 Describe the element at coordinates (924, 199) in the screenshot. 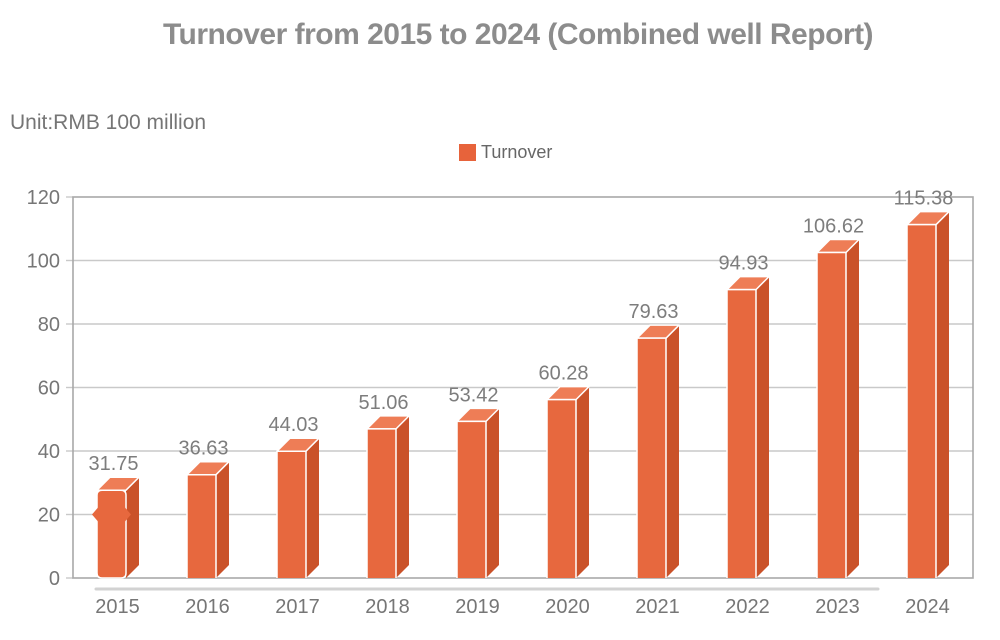

I see `value-label: 115.38` at that location.